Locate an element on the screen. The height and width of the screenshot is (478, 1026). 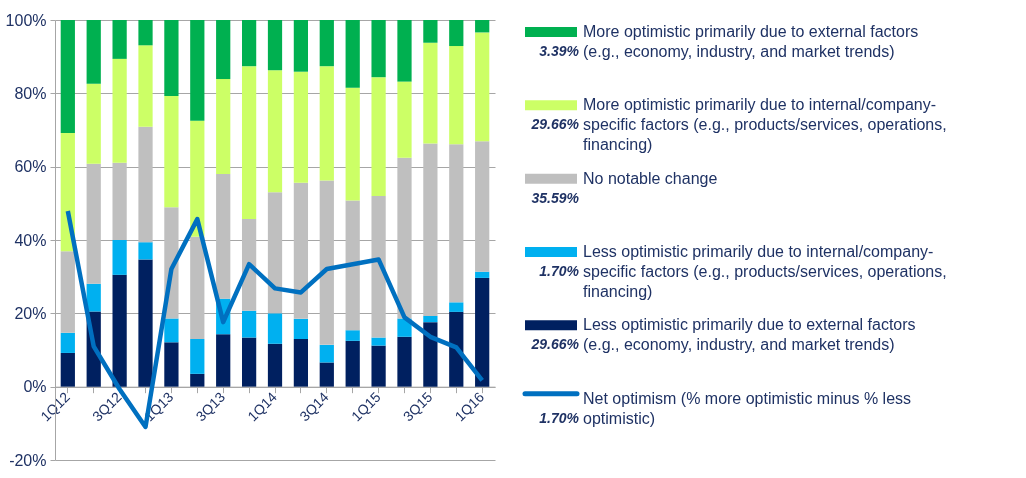
legend-label: Less optimistic primarily due to internal/company-specific factors (e.g., products/services, operations, financing) is located at coordinates (765, 271).